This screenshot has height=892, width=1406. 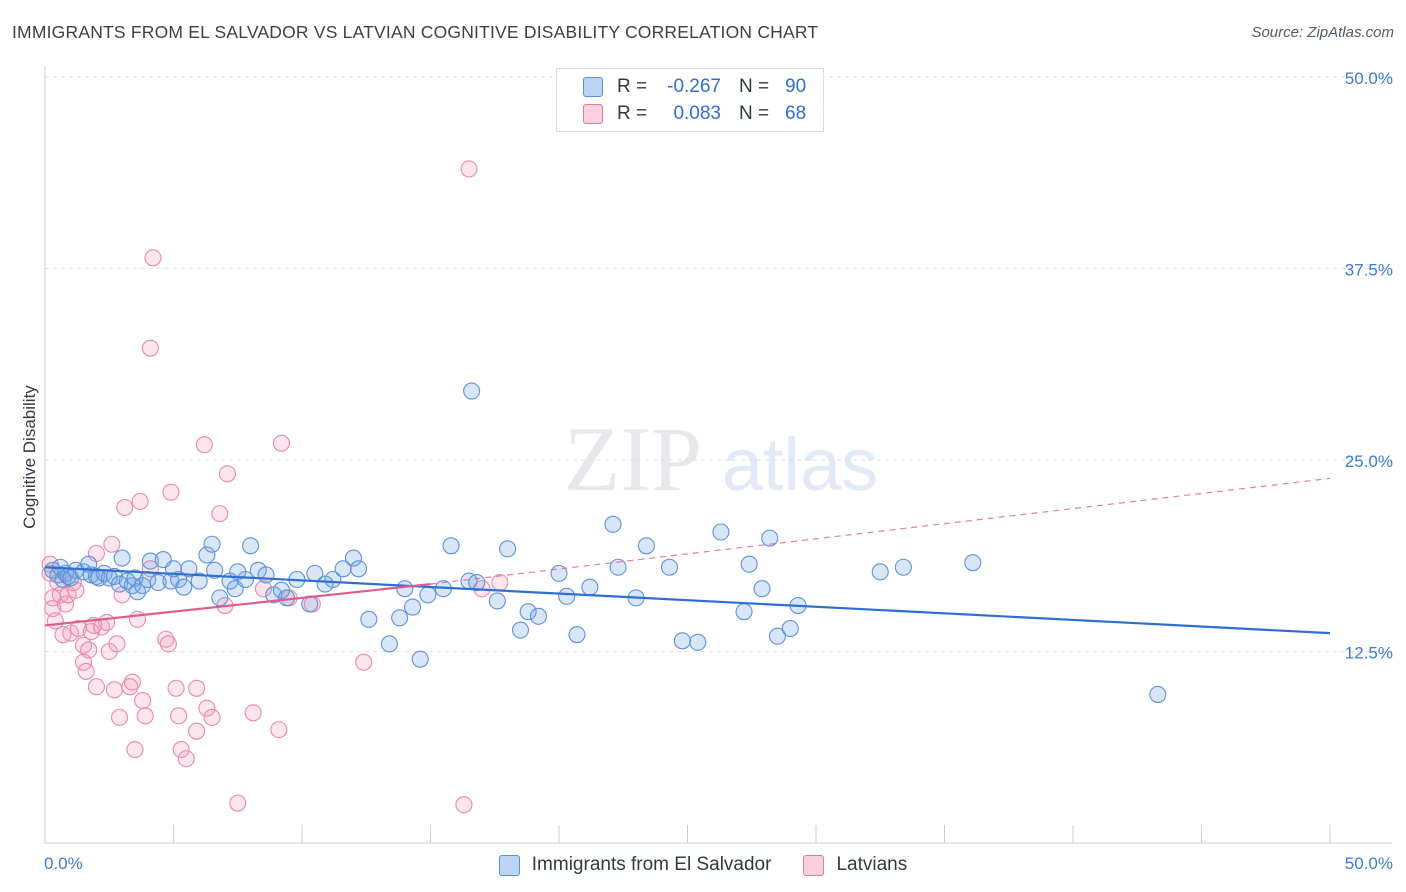 What do you see at coordinates (800, 464) in the screenshot?
I see `watermark-atlas: atlas` at bounding box center [800, 464].